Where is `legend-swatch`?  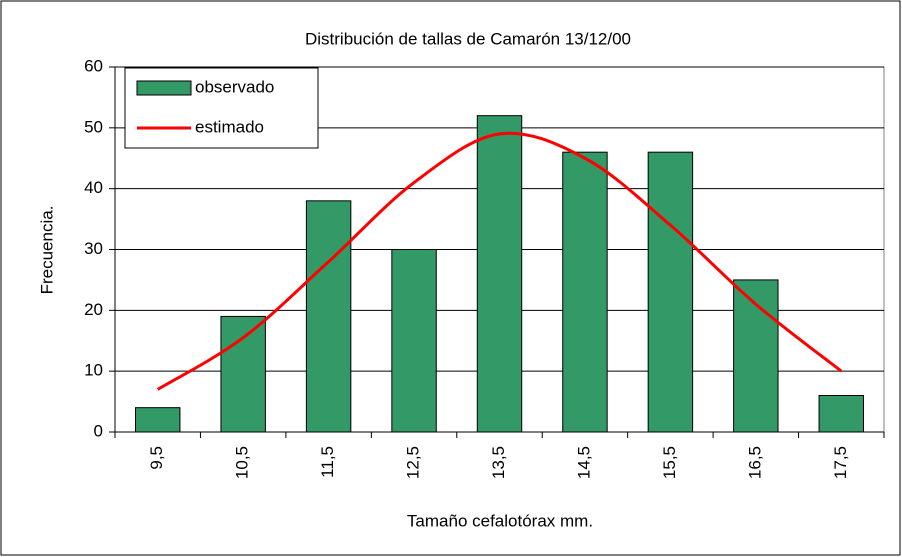 legend-swatch is located at coordinates (164, 88).